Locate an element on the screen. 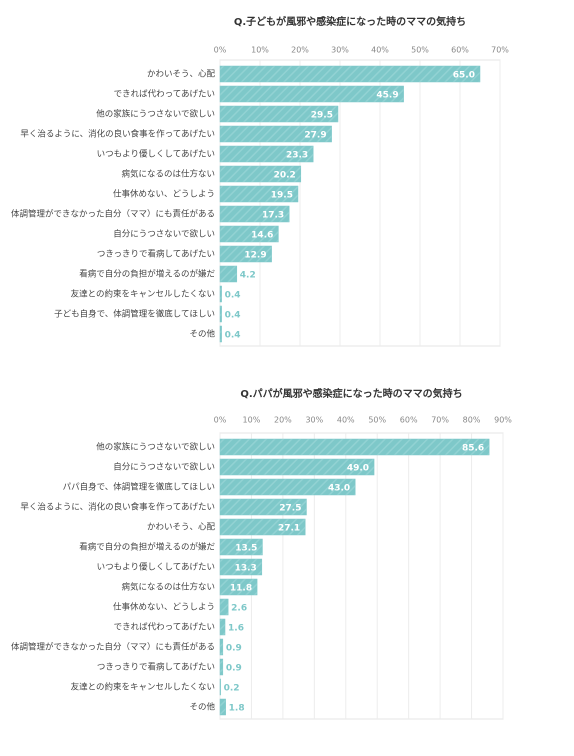  value-label: 20.2 is located at coordinates (285, 176).